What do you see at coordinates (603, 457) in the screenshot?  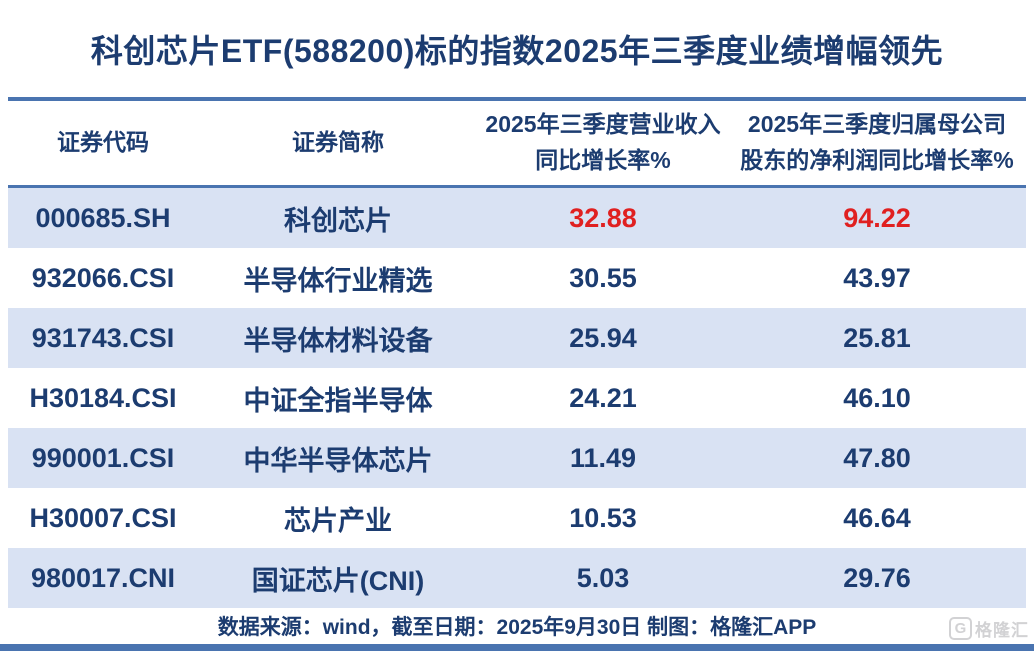 I see `cell-revenue-growth: 11.49` at bounding box center [603, 457].